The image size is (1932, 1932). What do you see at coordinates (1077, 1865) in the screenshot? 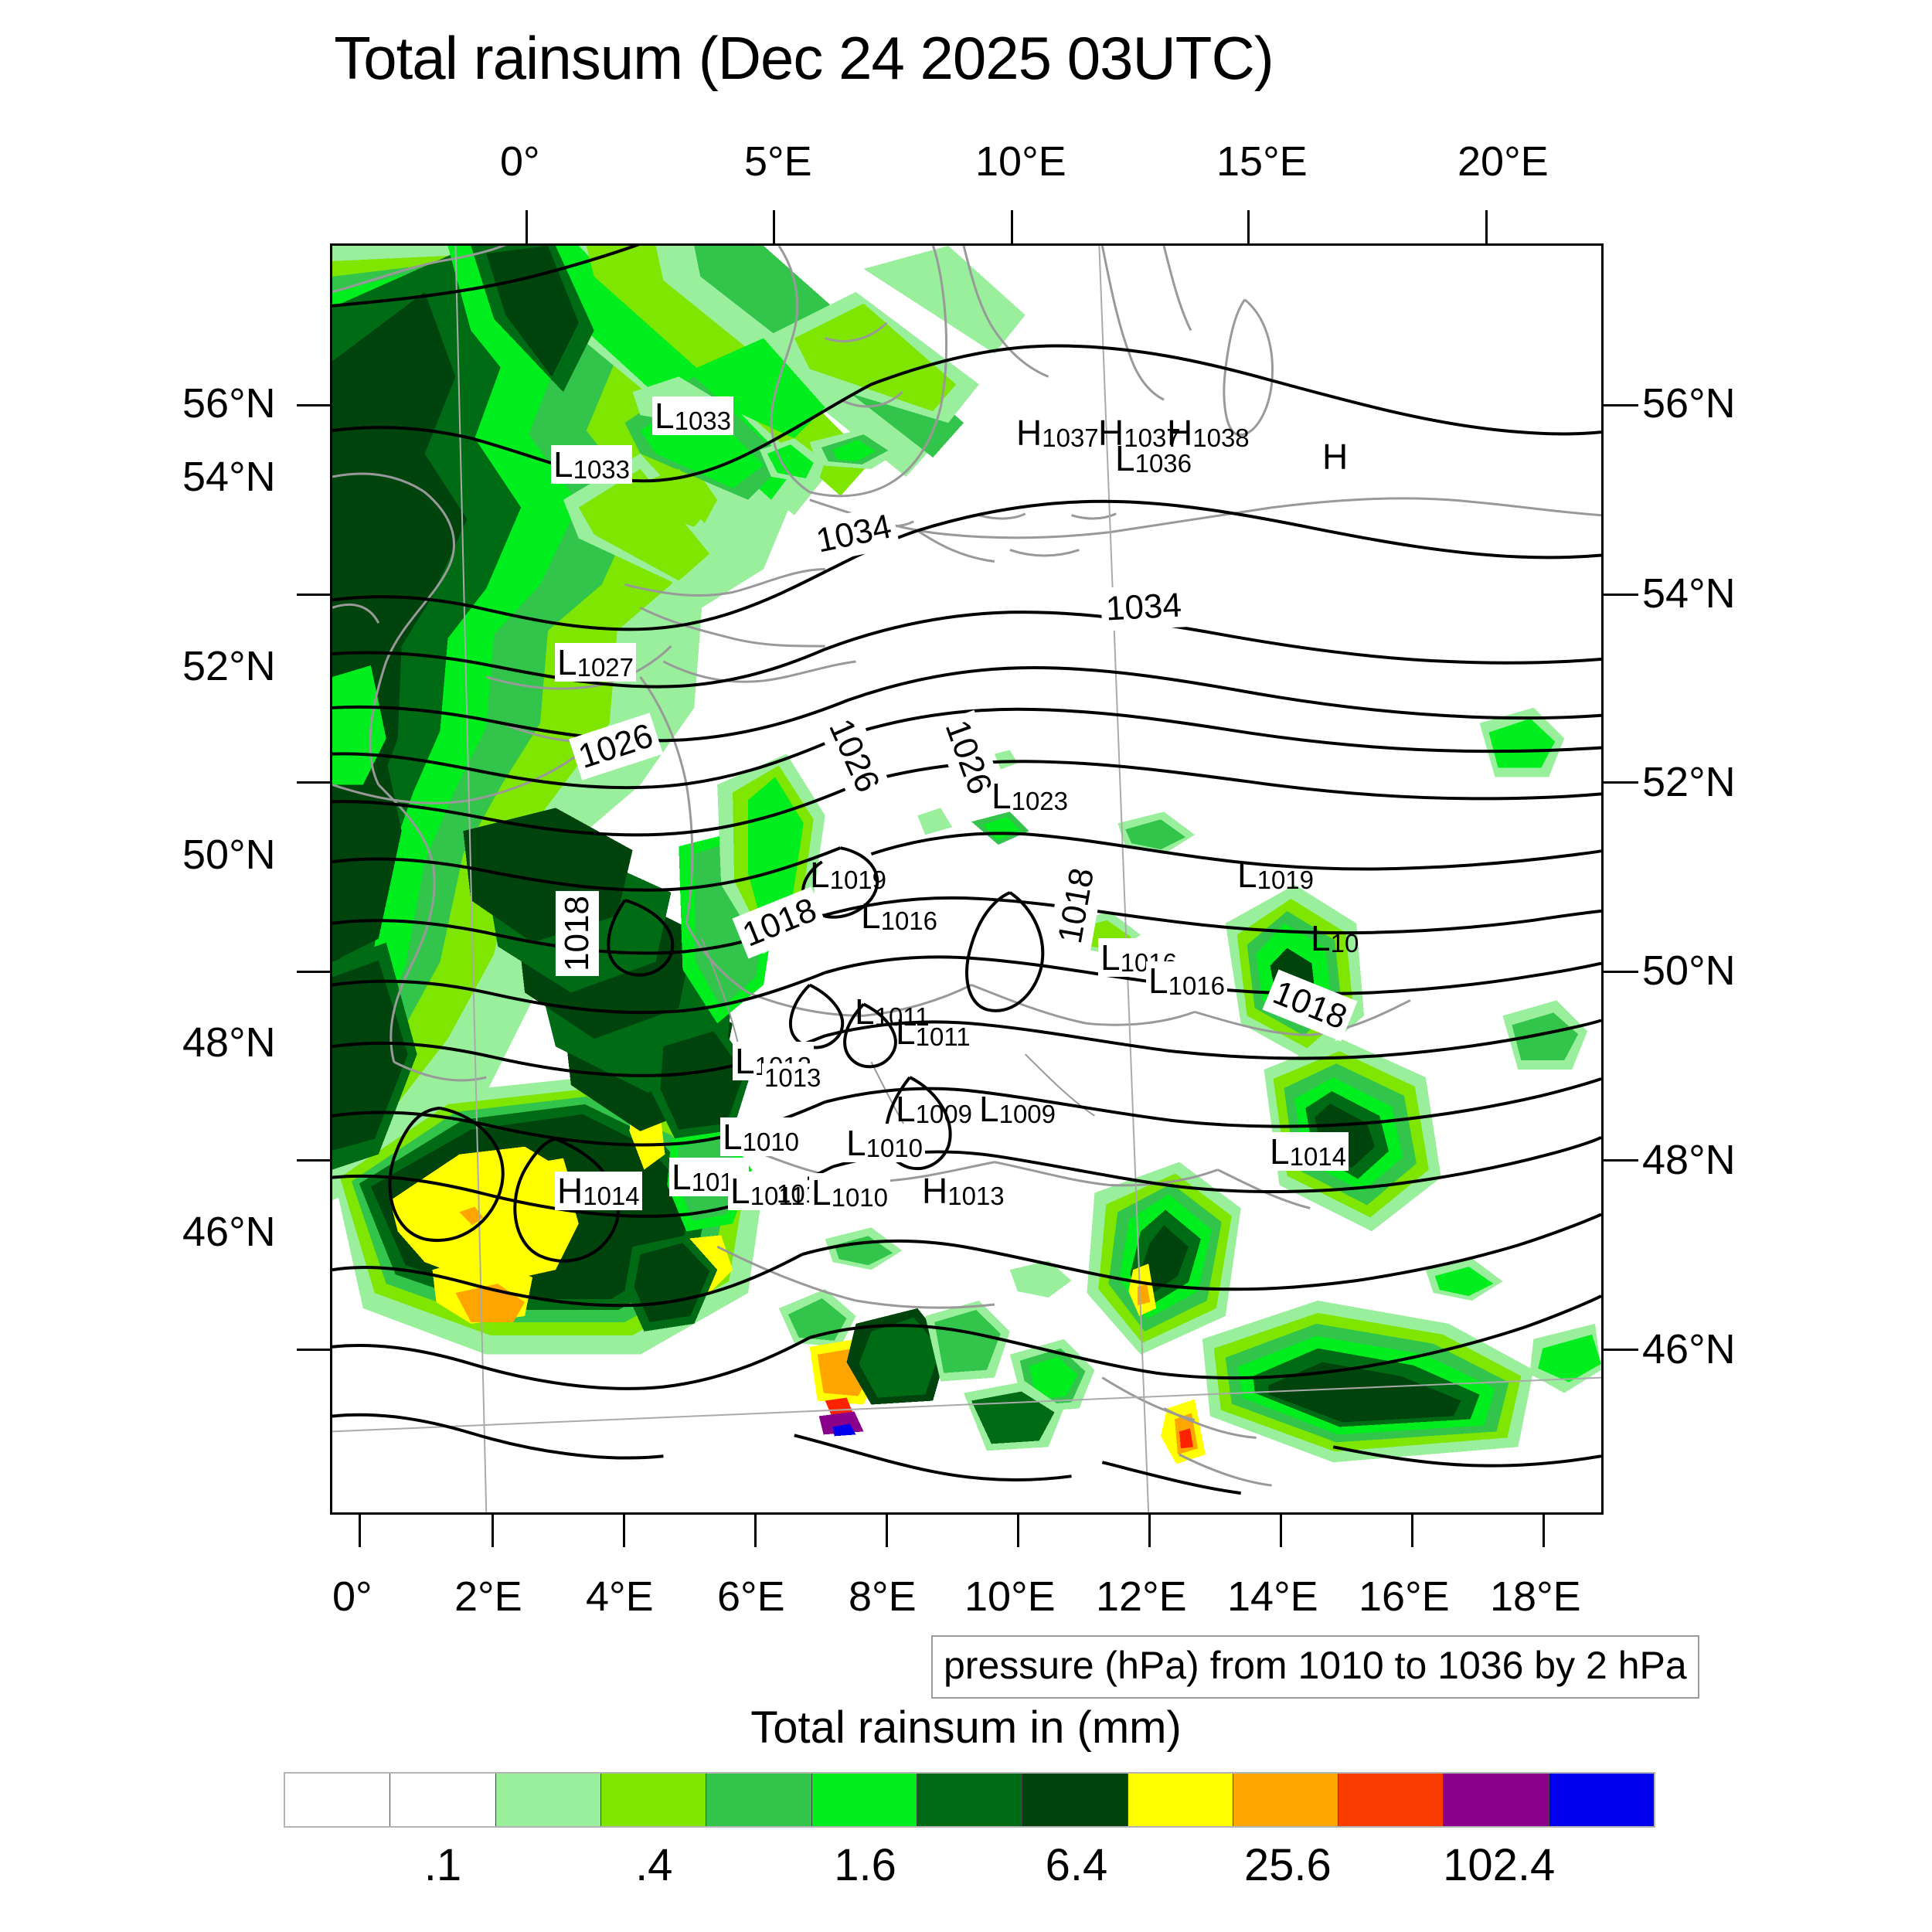
I see `colorbar-label-3: 6.4` at bounding box center [1077, 1865].